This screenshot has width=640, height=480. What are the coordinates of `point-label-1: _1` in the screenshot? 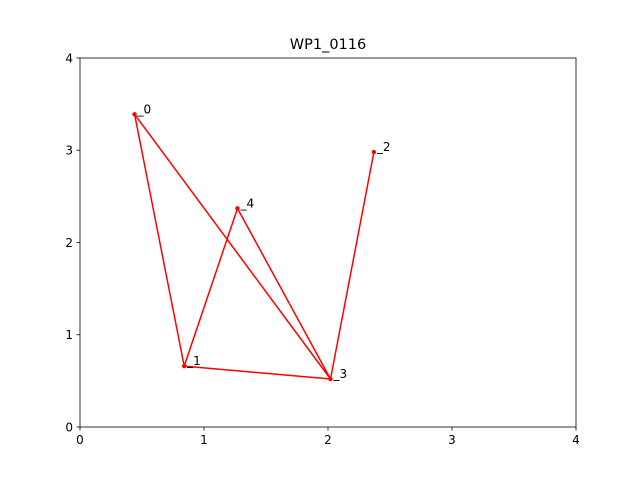 It's located at (193, 361).